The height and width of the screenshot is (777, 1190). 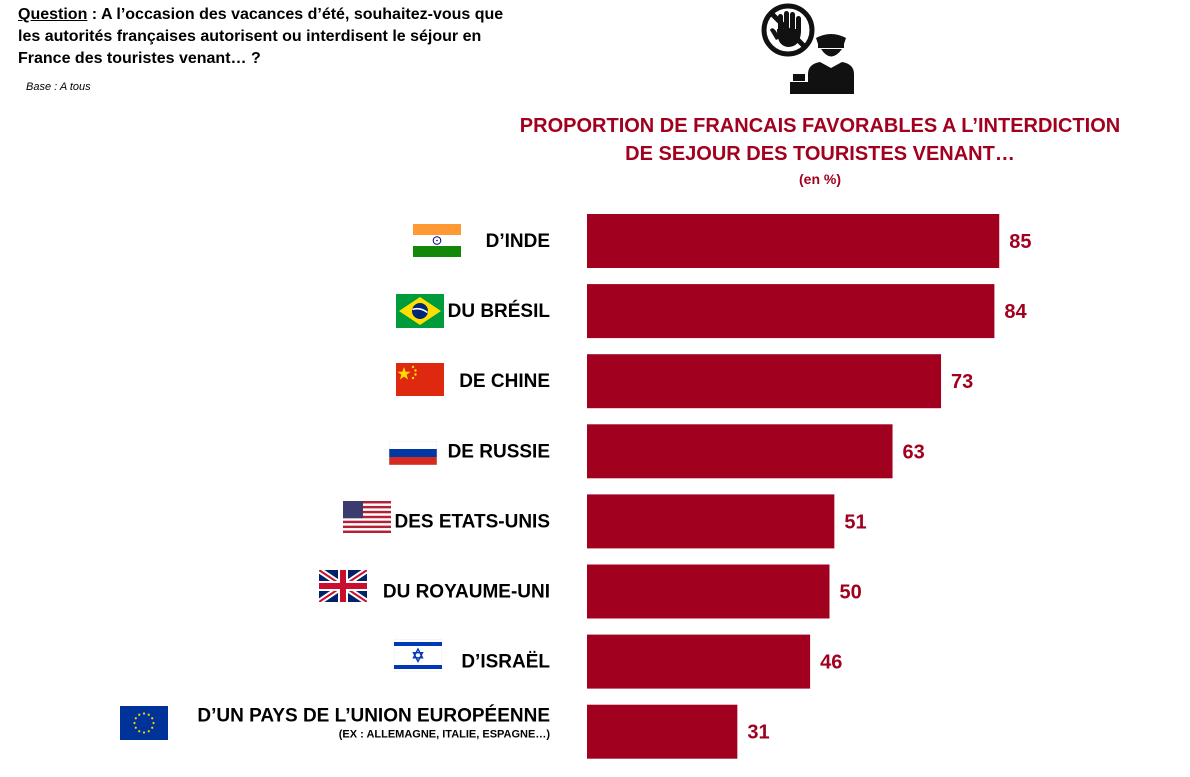 What do you see at coordinates (58, 87) in the screenshot?
I see `base-note: Base : A tous` at bounding box center [58, 87].